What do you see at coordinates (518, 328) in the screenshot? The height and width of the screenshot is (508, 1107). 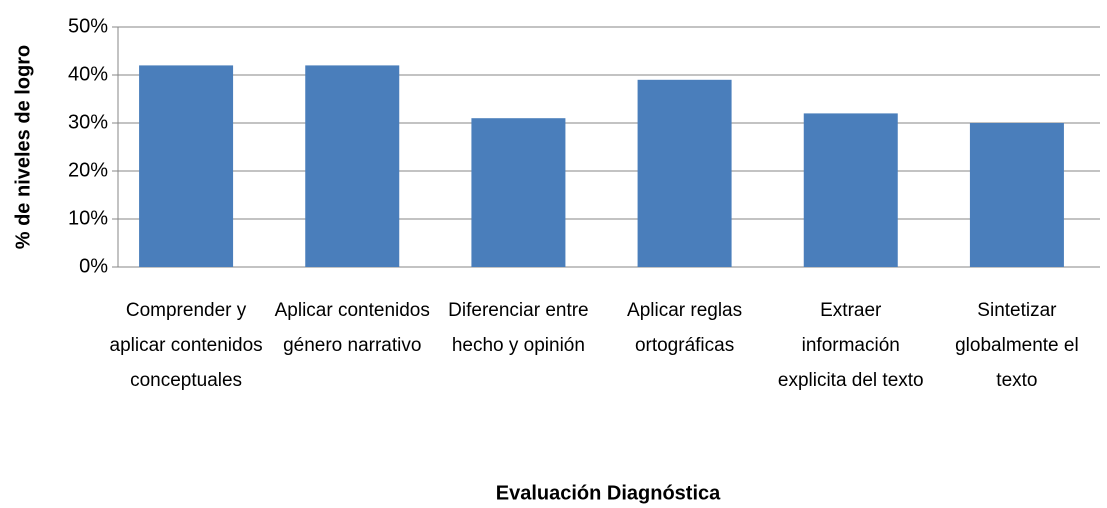 I see `x-tick-label: Diferenciar entre hecho y opinión` at bounding box center [518, 328].